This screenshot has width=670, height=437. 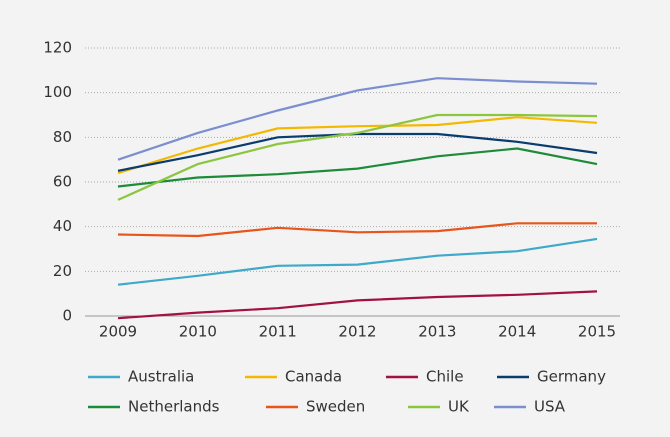 I want to click on legend-label: Australia, so click(x=161, y=377).